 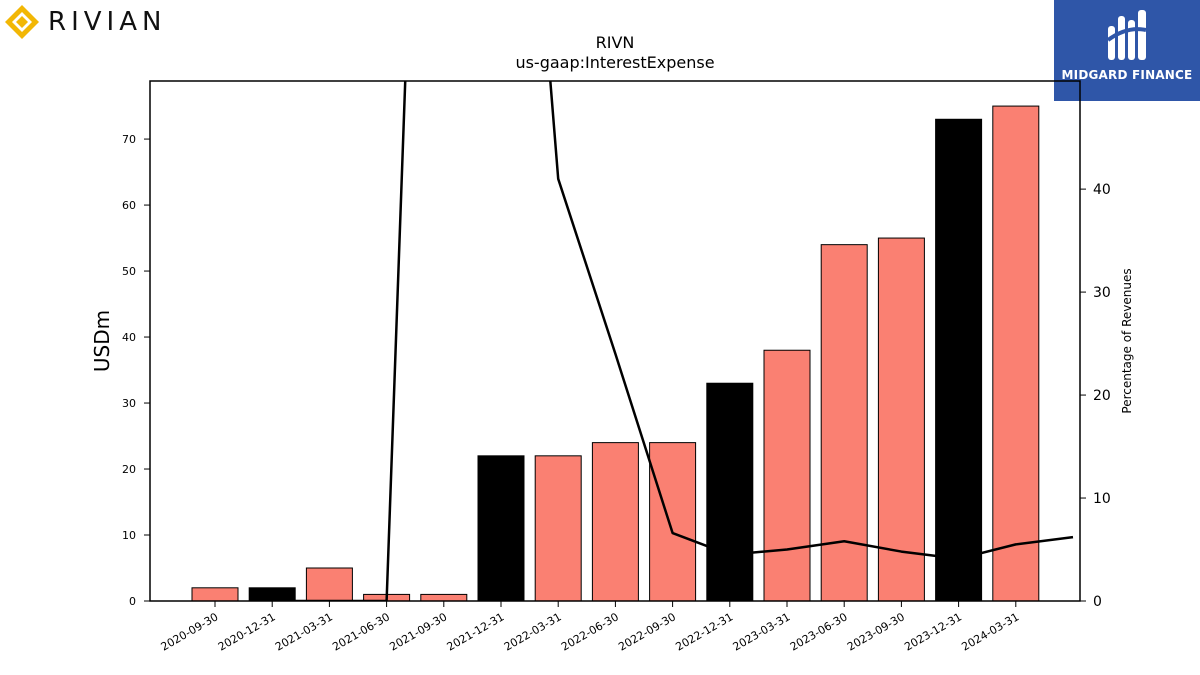 I want to click on x-tick-label: 2022-09-30, so click(x=647, y=631).